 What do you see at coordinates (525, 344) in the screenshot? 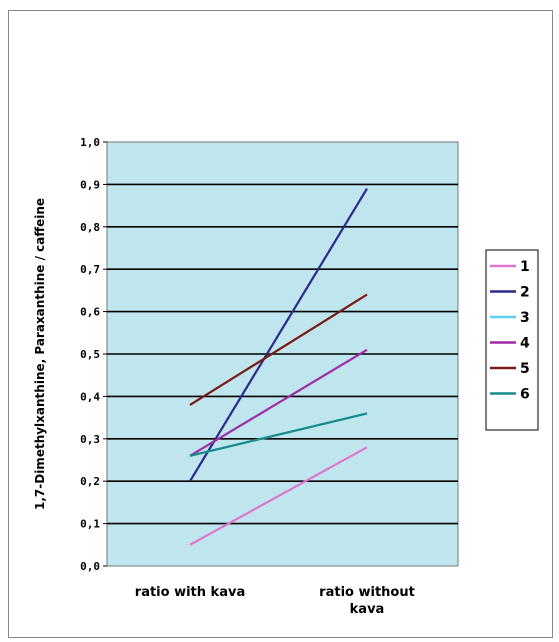
I see `legend-label-4: 4` at bounding box center [525, 344].